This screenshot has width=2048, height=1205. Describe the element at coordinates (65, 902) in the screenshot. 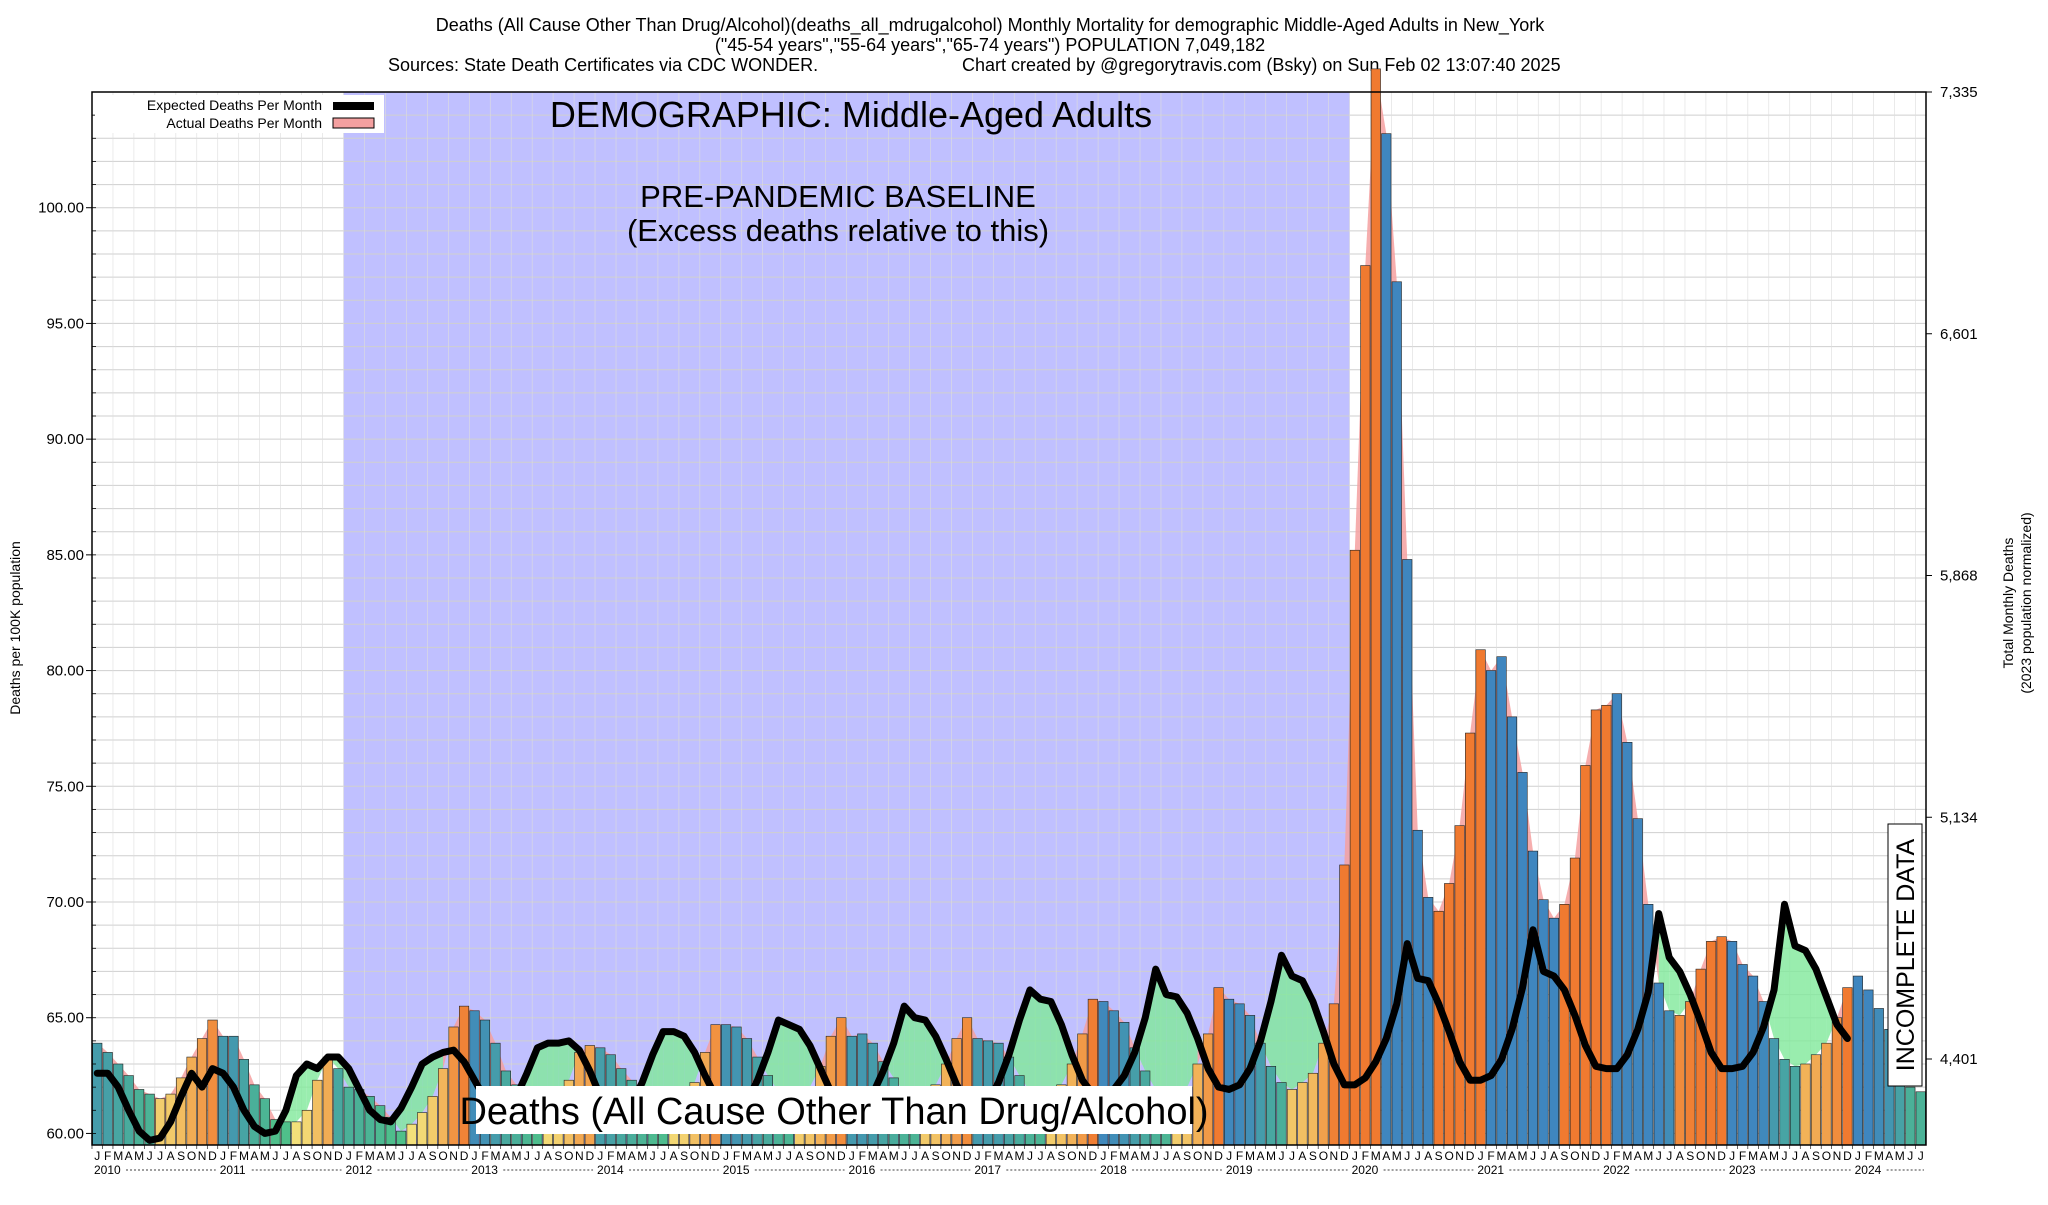

I see `y-tick-label: 70.00` at that location.